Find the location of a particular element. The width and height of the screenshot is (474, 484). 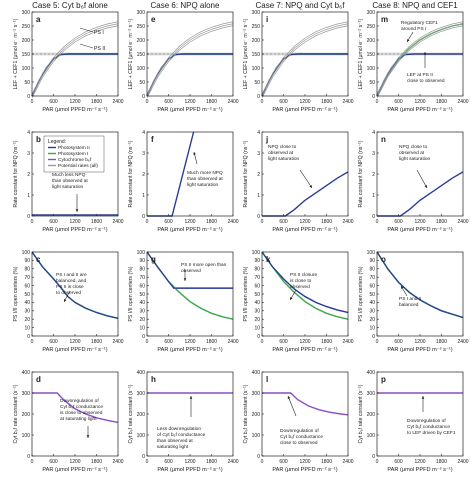

annotation-text: PS II is close is located at coordinates (70, 287).